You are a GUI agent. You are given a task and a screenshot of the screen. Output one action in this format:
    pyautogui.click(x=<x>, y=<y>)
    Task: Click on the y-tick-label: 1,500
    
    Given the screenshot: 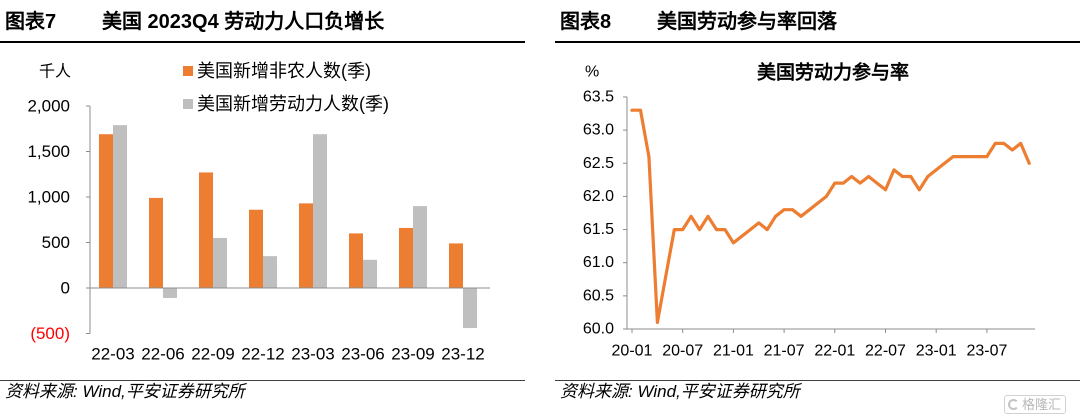 What is the action you would take?
    pyautogui.click(x=48, y=151)
    